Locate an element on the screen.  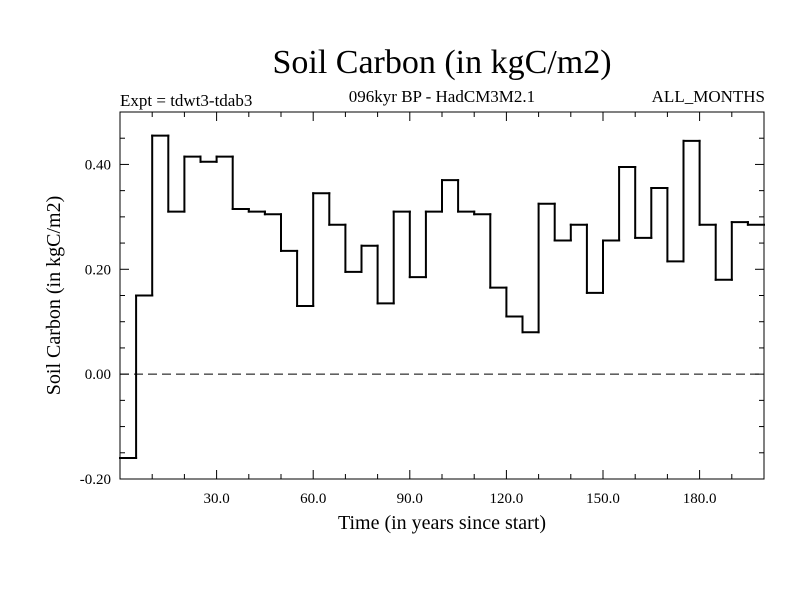
chart-title: Soil Carbon (in kgC/m2) is located at coordinates (442, 62).